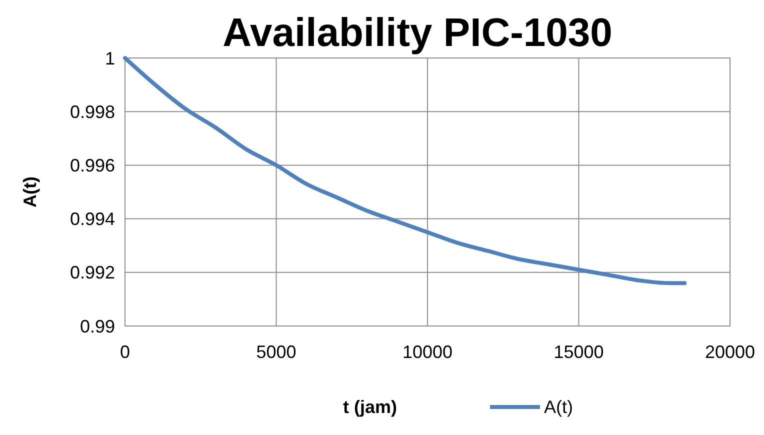 The height and width of the screenshot is (435, 764). I want to click on y-tick-label: 1, so click(109, 58).